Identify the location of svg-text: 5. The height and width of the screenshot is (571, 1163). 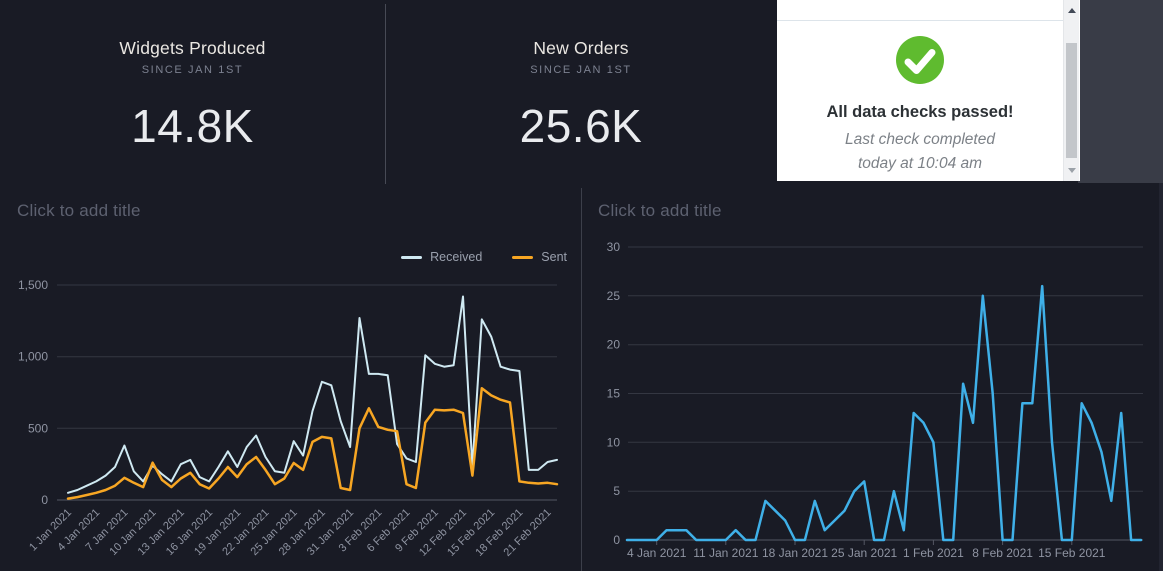
(616, 491).